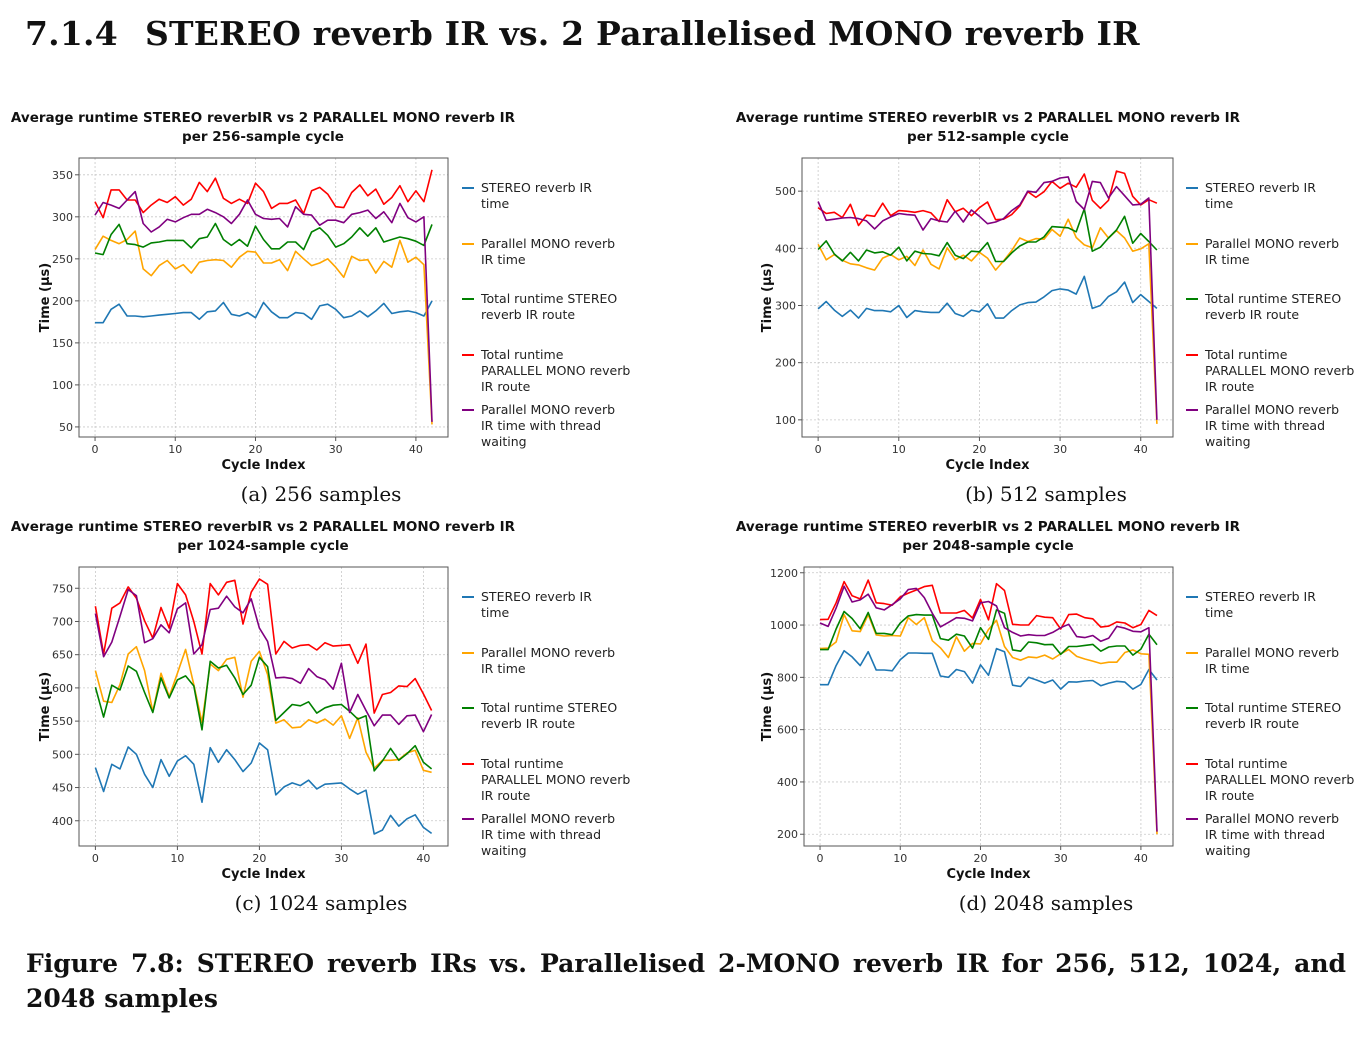 This screenshot has width=1366, height=1056. Describe the element at coordinates (62, 217) in the screenshot. I see `y-tick-label: 300` at that location.